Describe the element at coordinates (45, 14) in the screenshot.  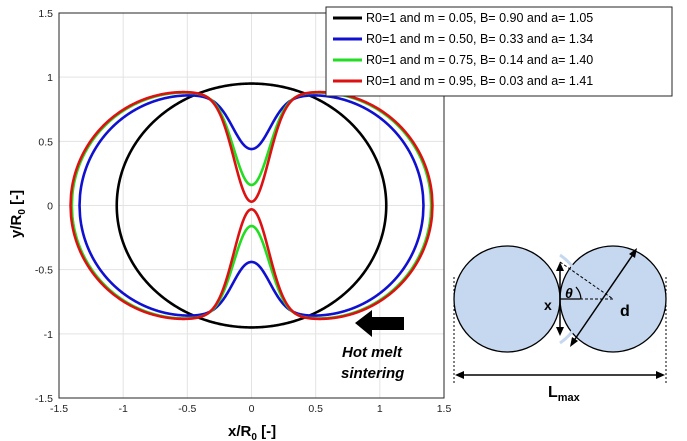
I see `y-tick-label: 1.5` at that location.